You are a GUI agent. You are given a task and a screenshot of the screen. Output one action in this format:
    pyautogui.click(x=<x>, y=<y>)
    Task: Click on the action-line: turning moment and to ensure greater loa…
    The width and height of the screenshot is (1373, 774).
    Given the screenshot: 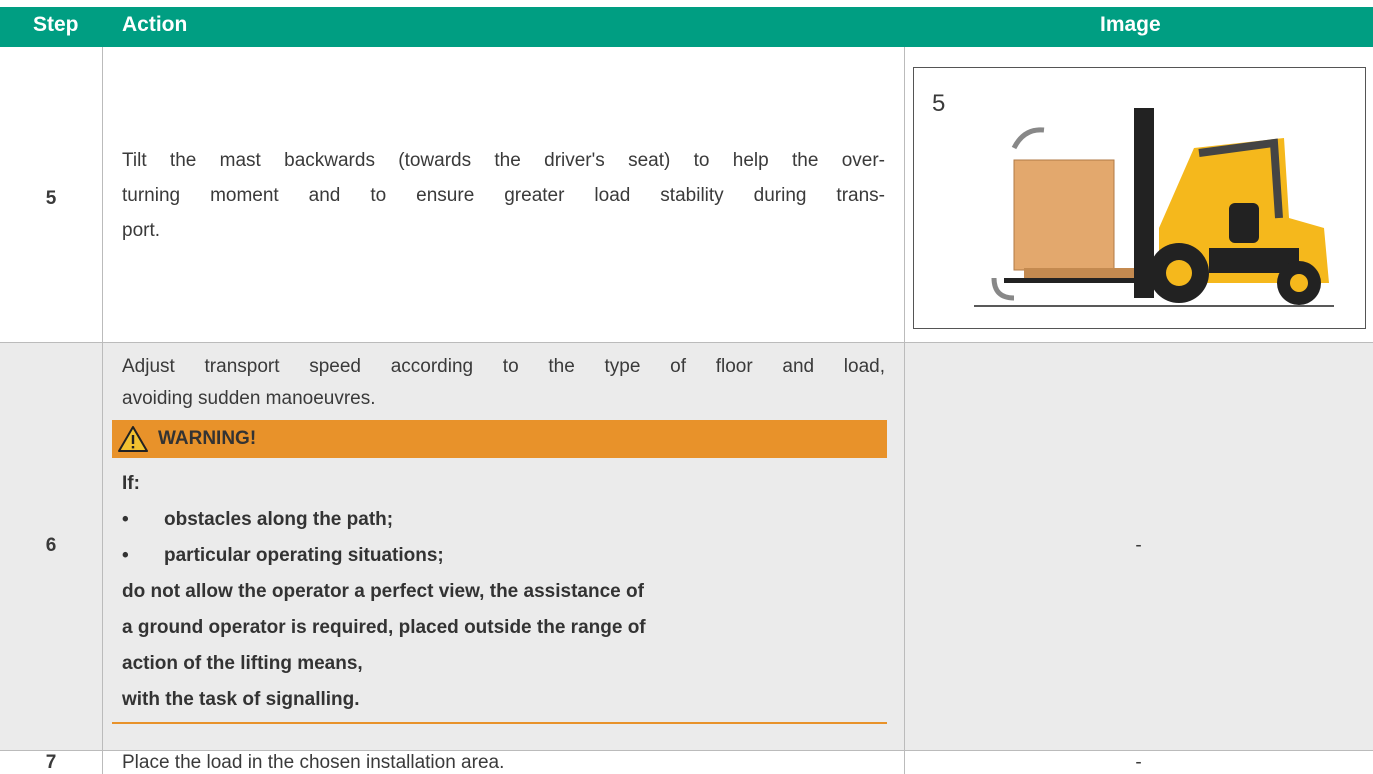 What is the action you would take?
    pyautogui.click(x=503, y=195)
    